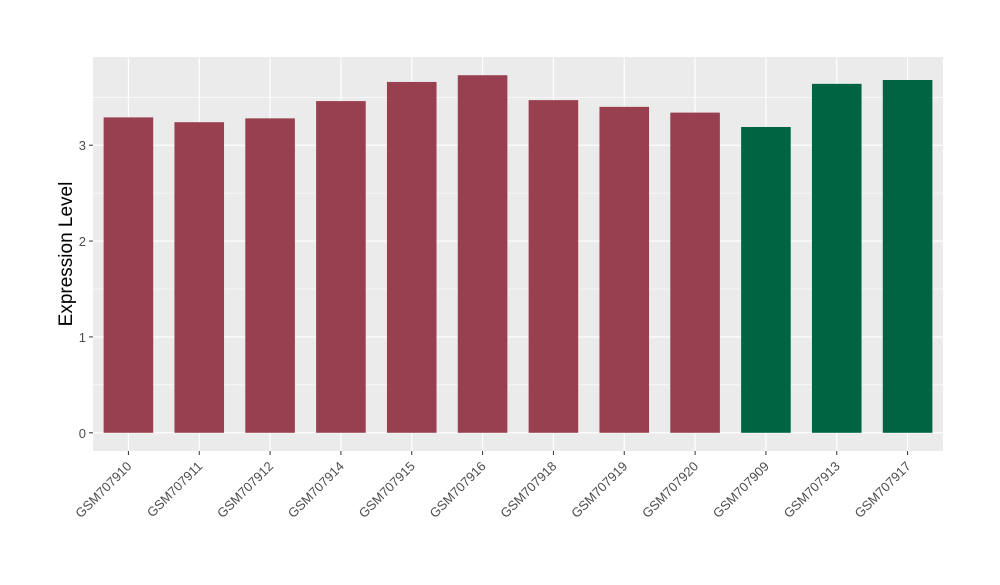 This screenshot has height=585, width=1000. I want to click on x-tick-label: GSM707917, so click(882, 490).